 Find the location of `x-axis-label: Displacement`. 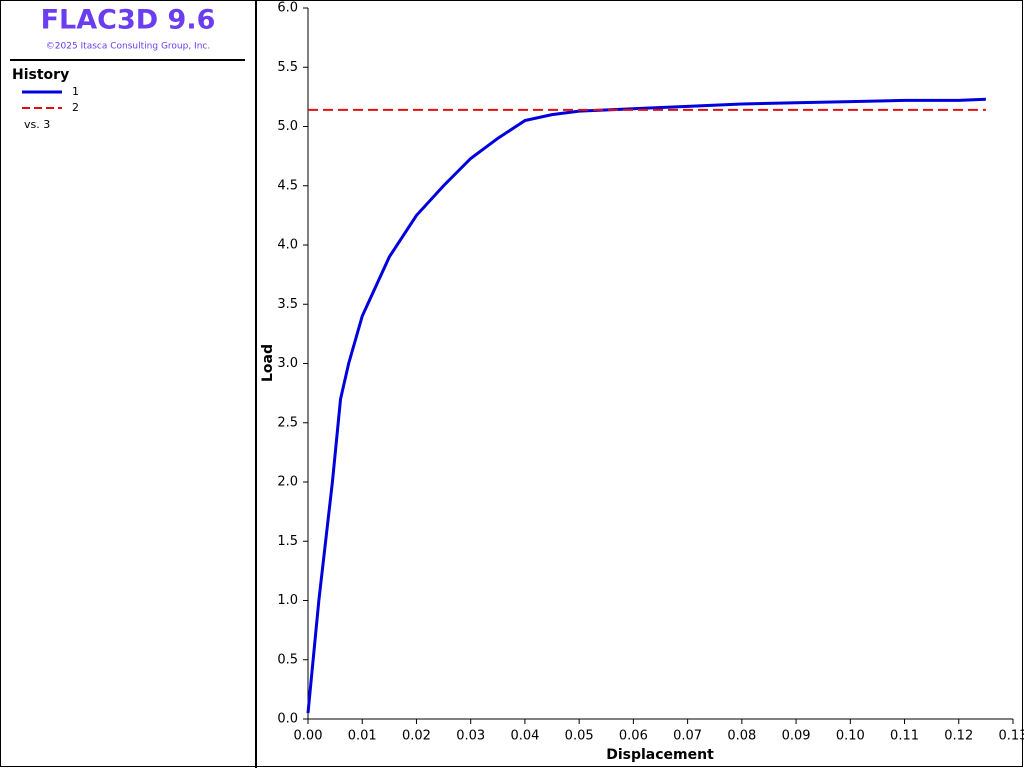

x-axis-label: Displacement is located at coordinates (660, 755).